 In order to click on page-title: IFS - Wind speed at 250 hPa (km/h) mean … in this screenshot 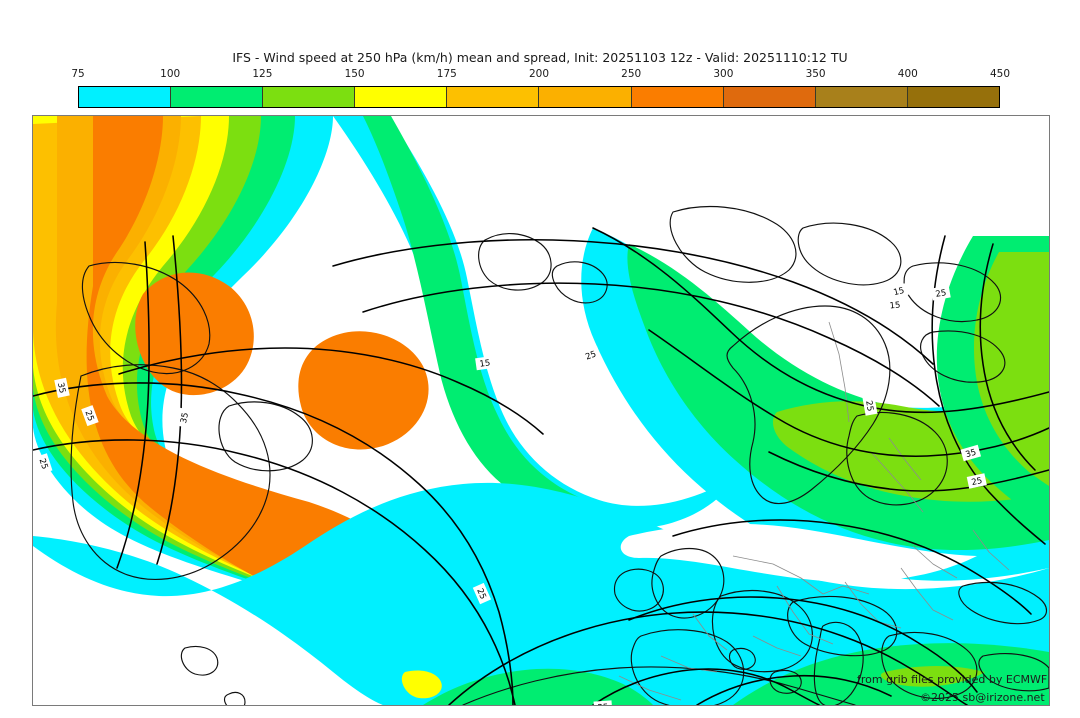, I will do `click(540, 57)`.